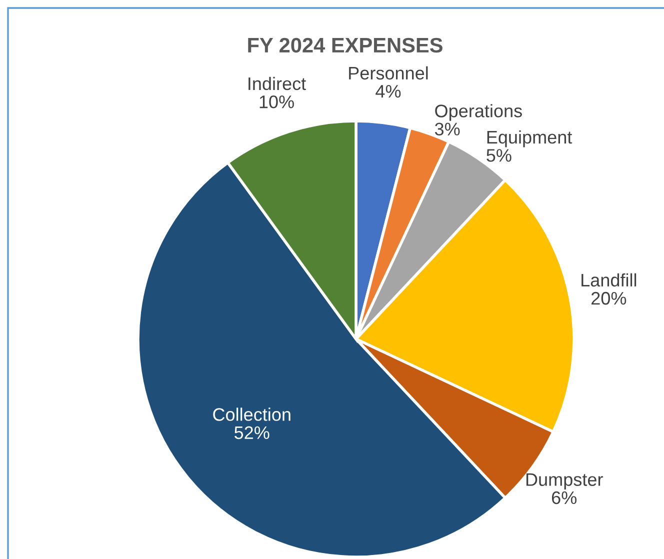 This screenshot has width=664, height=559. Describe the element at coordinates (478, 112) in the screenshot. I see `slice-label: Operations` at that location.